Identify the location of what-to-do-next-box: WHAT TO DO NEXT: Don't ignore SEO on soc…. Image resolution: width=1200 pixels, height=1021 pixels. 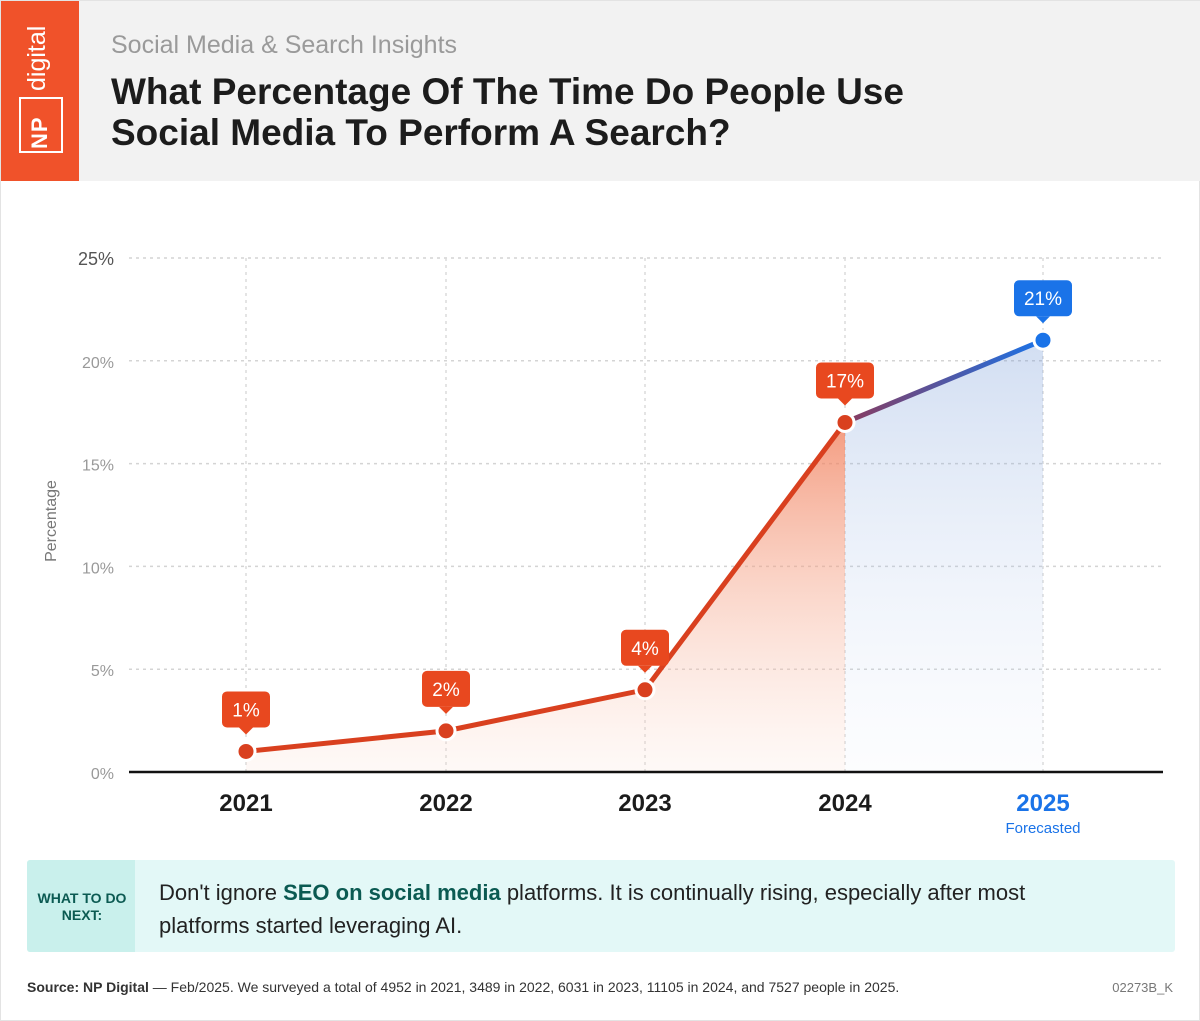
(601, 906).